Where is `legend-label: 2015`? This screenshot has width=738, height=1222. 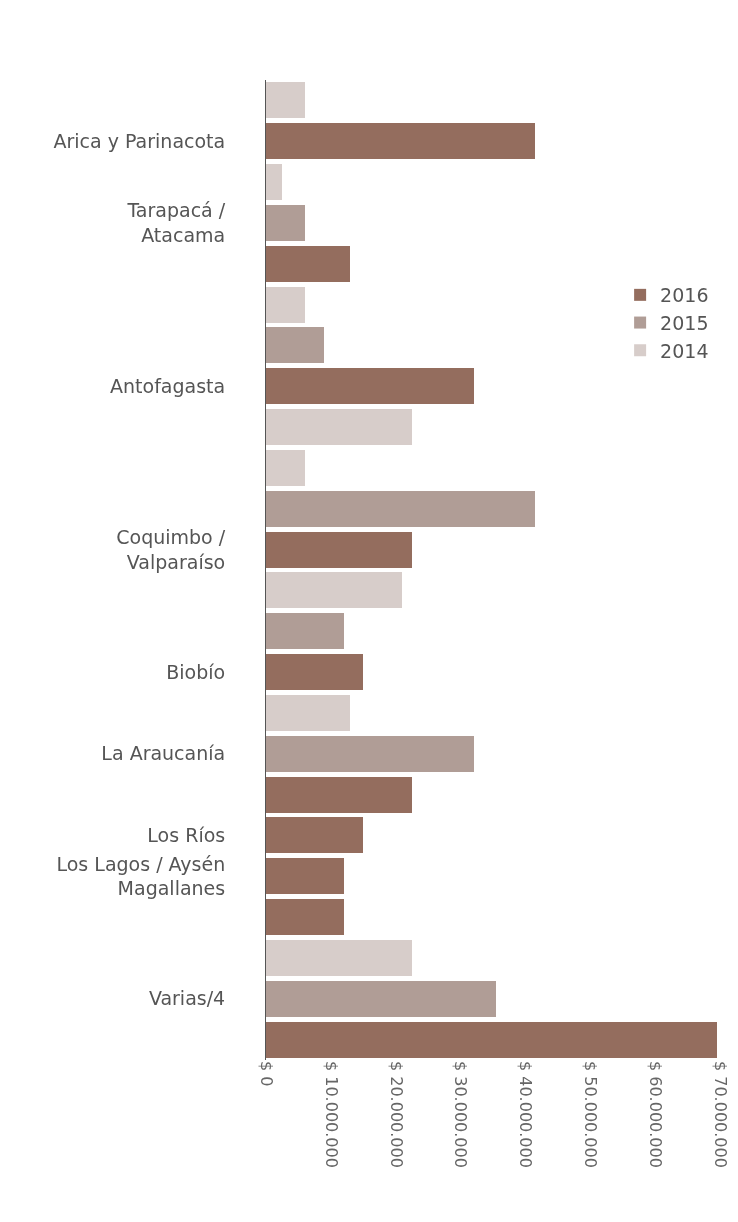
legend-label: 2015 is located at coordinates (684, 322).